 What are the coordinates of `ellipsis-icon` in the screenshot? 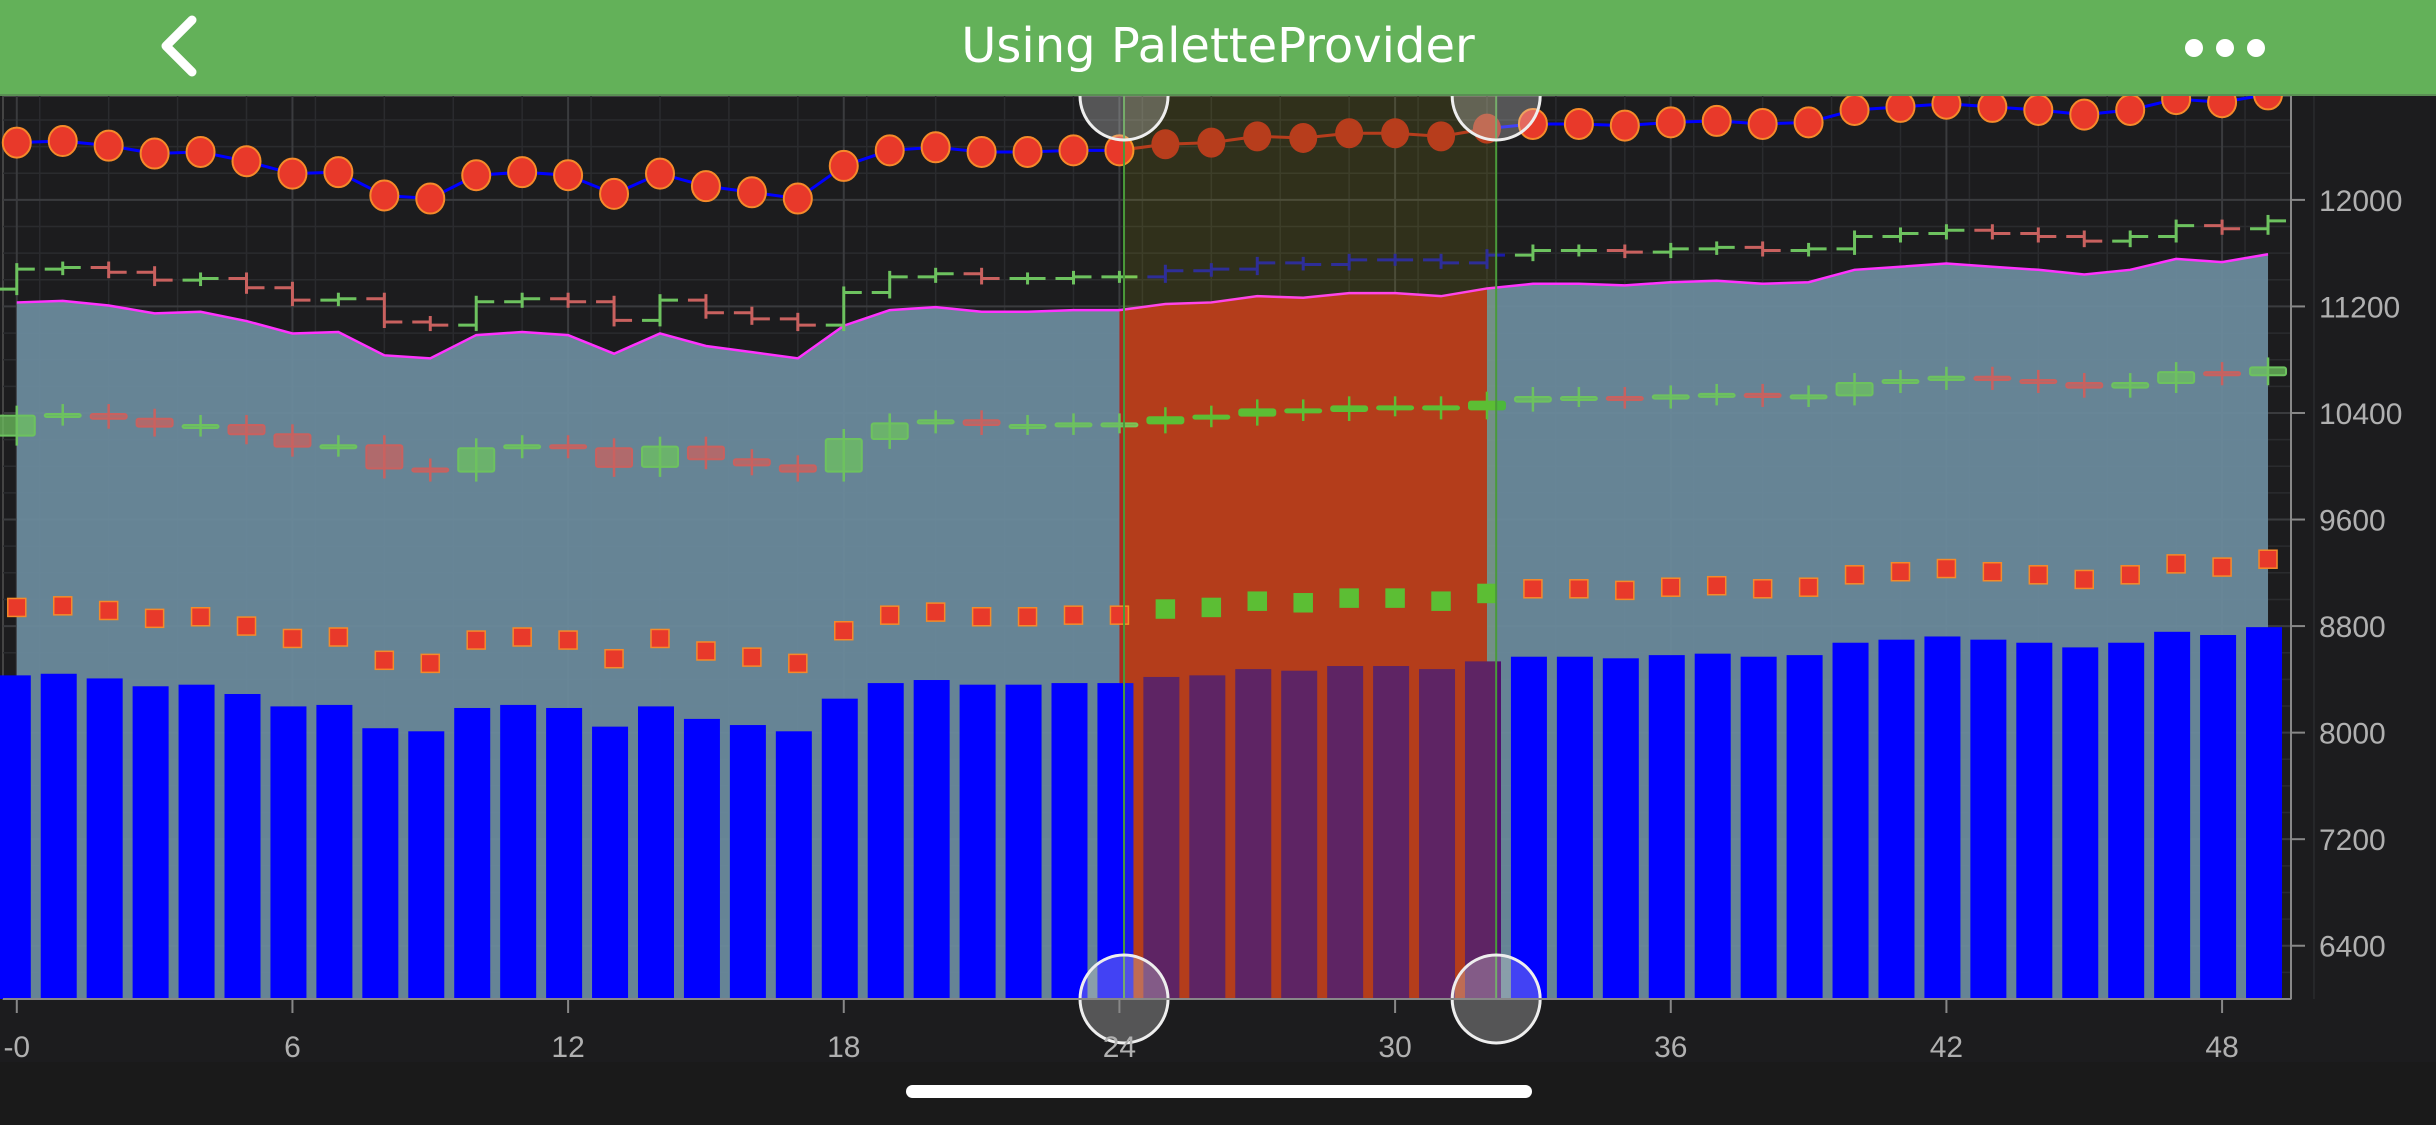 It's located at (2225, 48).